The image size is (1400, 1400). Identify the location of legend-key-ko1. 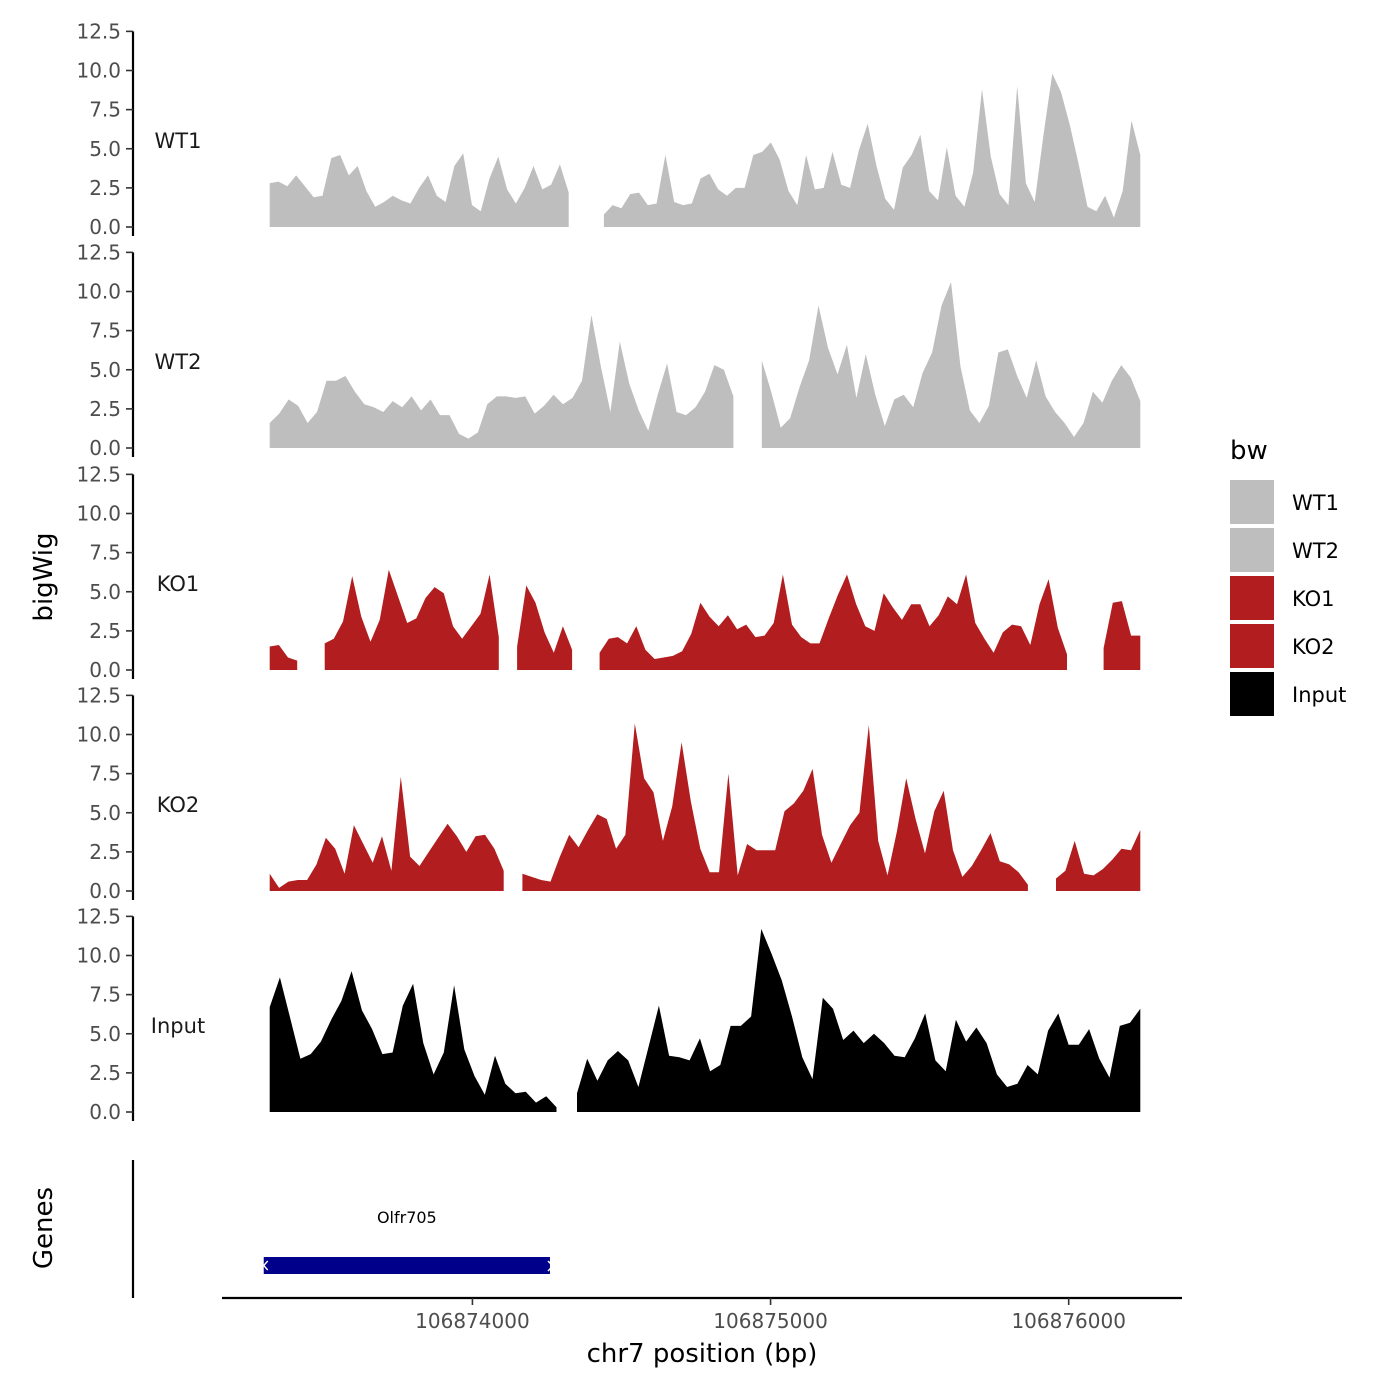
(1252, 598).